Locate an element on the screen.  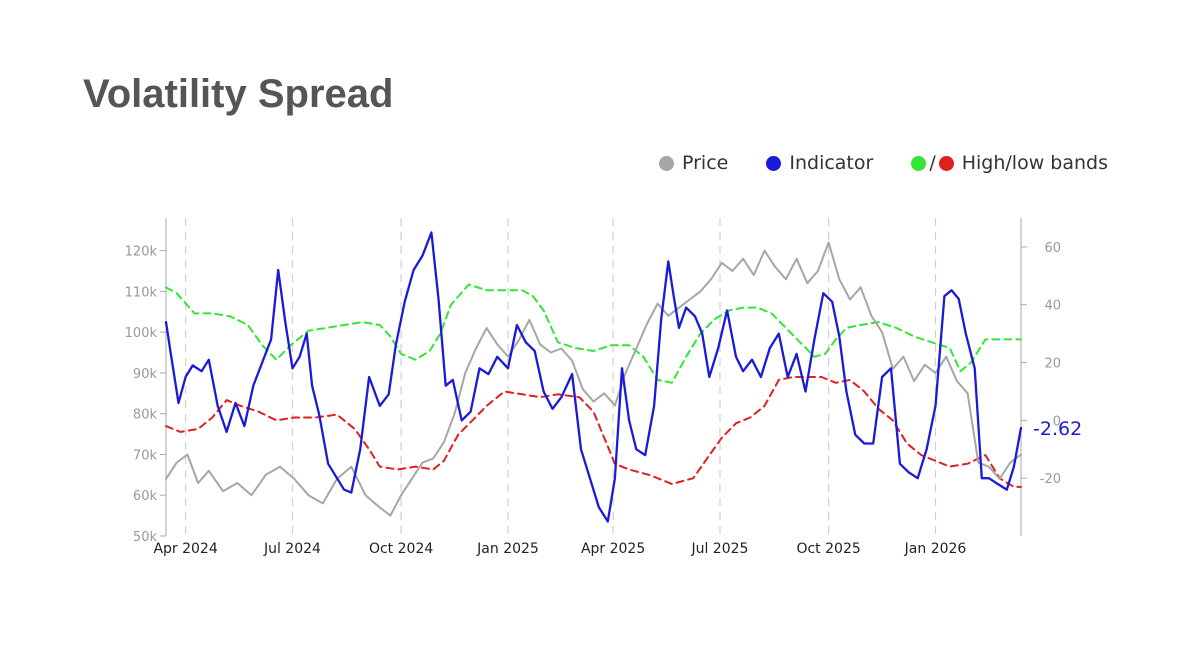
left-tick-label: 90k is located at coordinates (145, 374).